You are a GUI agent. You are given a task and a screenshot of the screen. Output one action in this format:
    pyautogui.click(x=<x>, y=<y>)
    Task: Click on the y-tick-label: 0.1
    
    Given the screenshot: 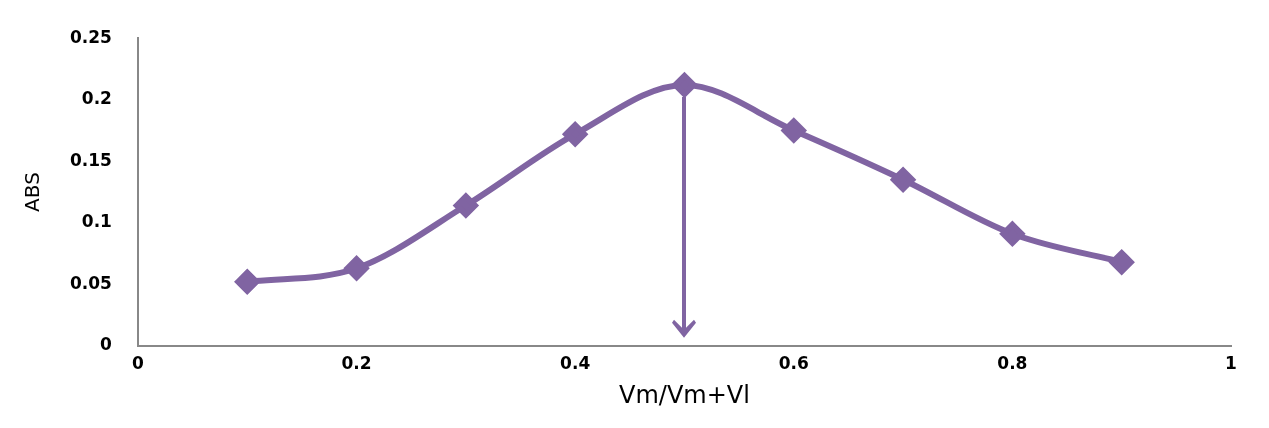 What is the action you would take?
    pyautogui.click(x=96, y=221)
    